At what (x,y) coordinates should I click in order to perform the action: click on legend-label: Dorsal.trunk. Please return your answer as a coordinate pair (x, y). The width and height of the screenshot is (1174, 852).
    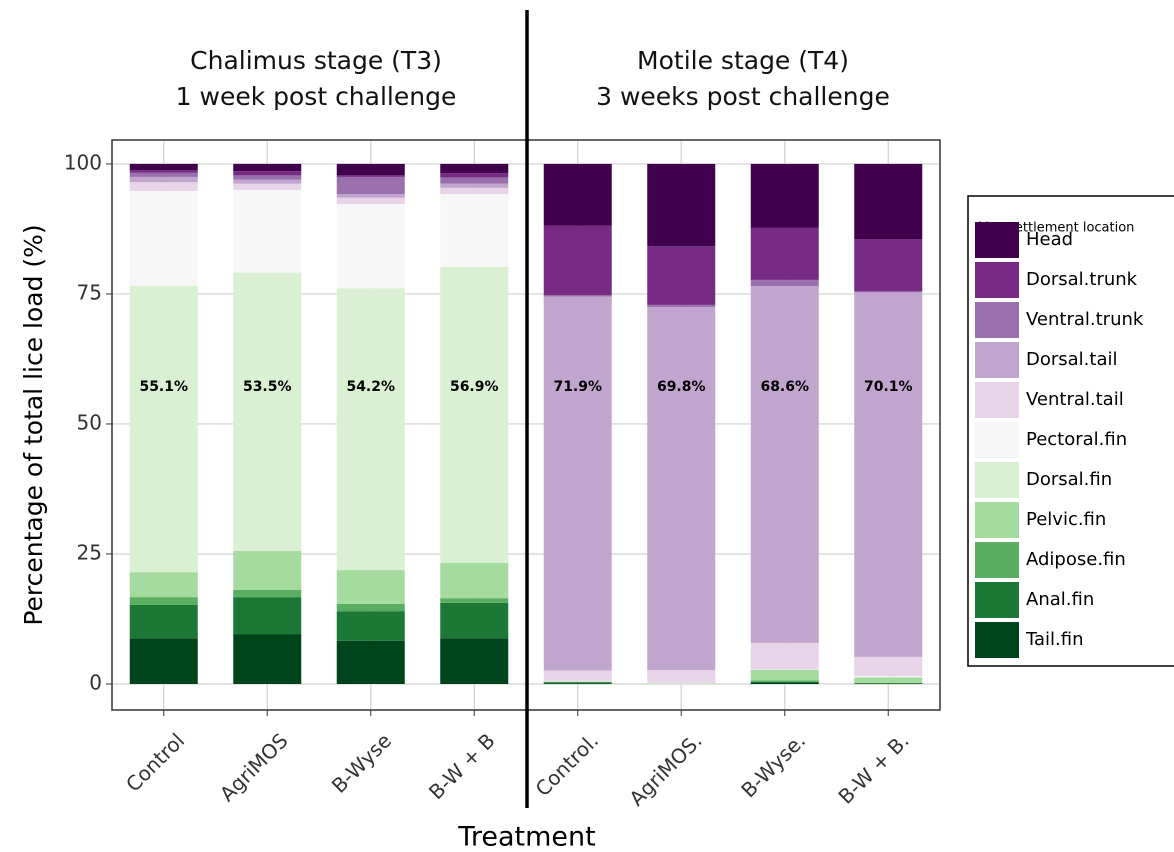
    Looking at the image, I should click on (1082, 279).